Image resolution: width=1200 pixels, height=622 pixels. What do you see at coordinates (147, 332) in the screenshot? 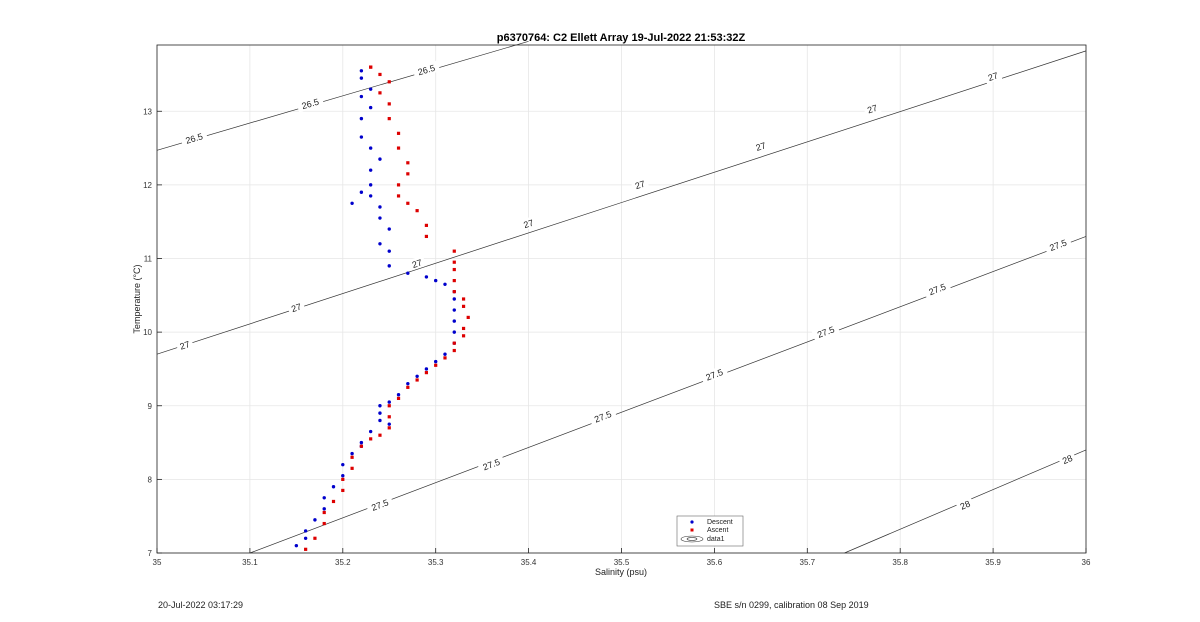
I see `y-tick-label: 10` at bounding box center [147, 332].